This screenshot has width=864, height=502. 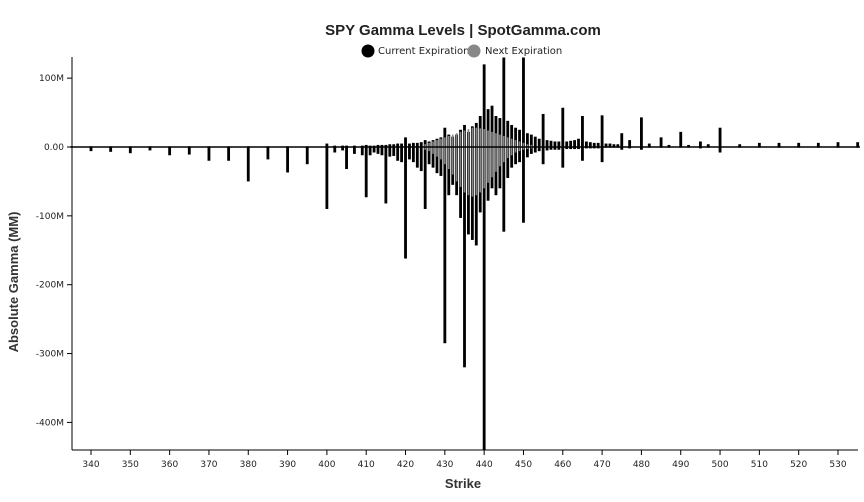 I want to click on y-axis-label: Absolute Gamma (MM), so click(x=13, y=282).